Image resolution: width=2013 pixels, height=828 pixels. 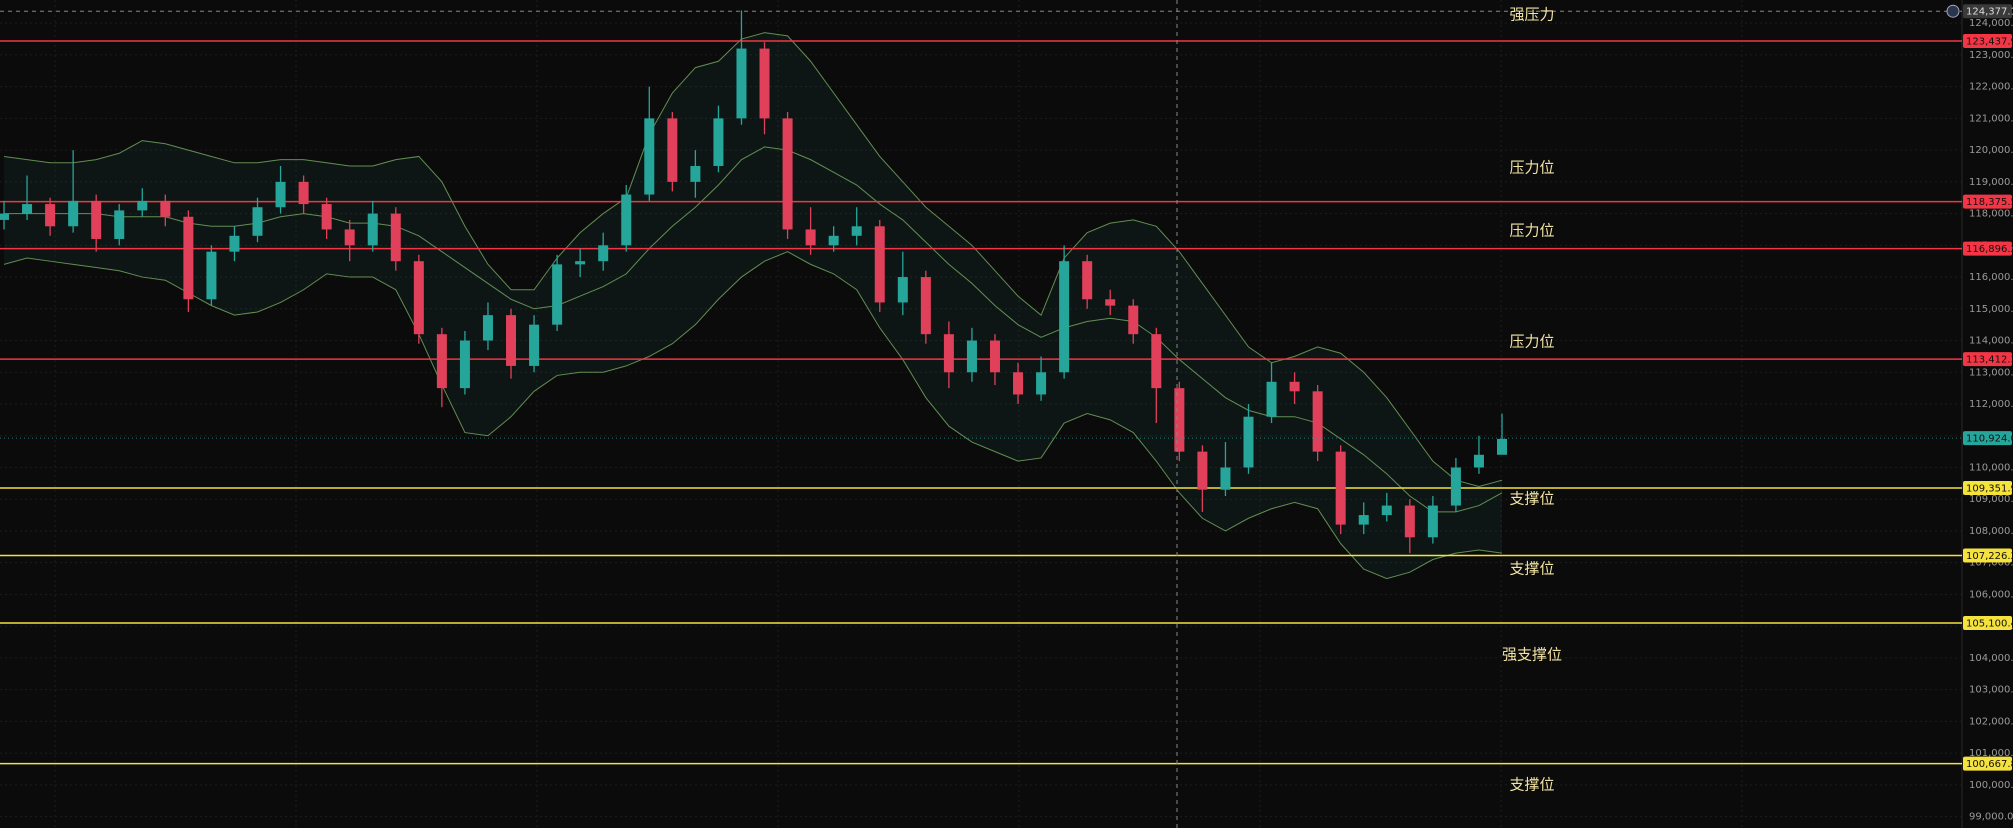 I want to click on y-tick-label: 103,000.0, so click(x=1991, y=690).